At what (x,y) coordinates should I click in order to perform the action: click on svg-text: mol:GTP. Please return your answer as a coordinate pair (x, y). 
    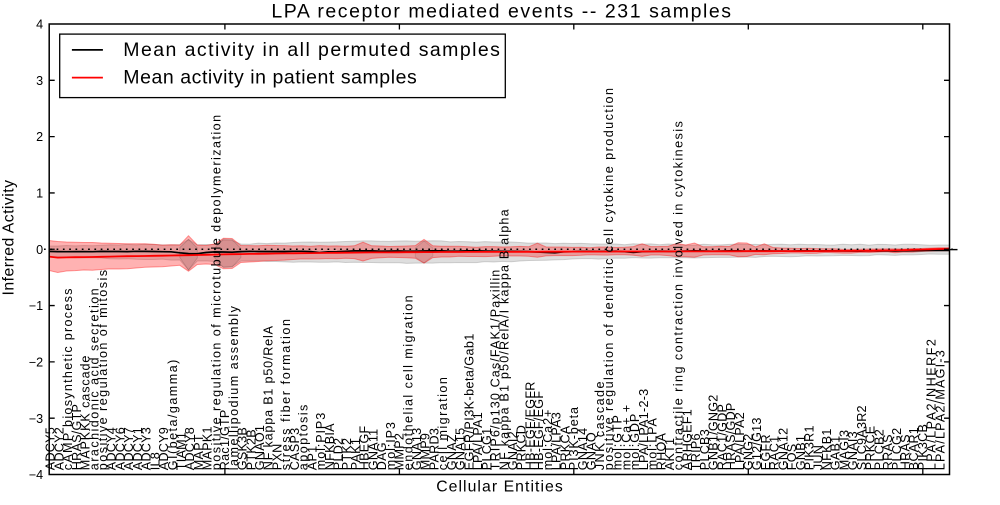
    Looking at the image, I should click on (618, 442).